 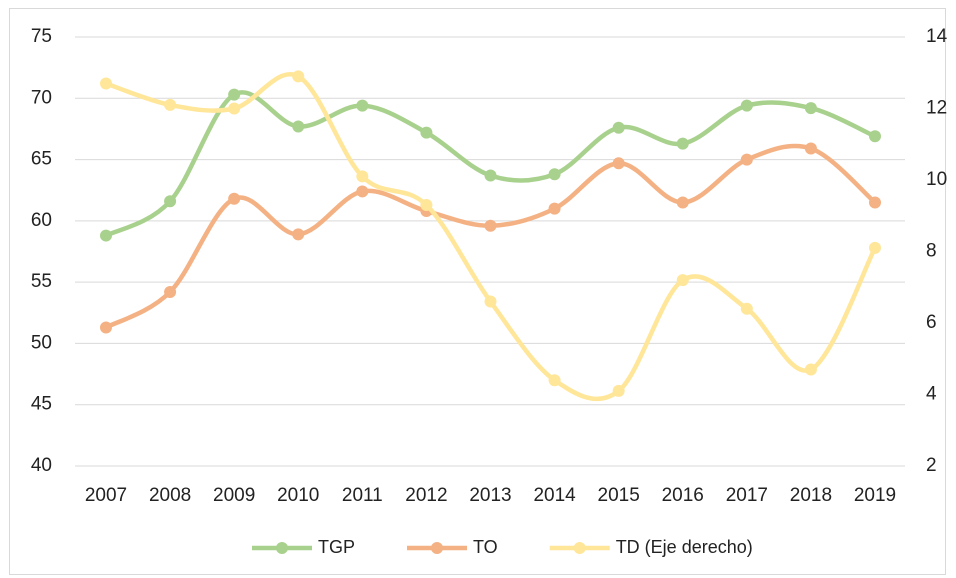 What do you see at coordinates (931, 465) in the screenshot?
I see `y2-tick-label: 2` at bounding box center [931, 465].